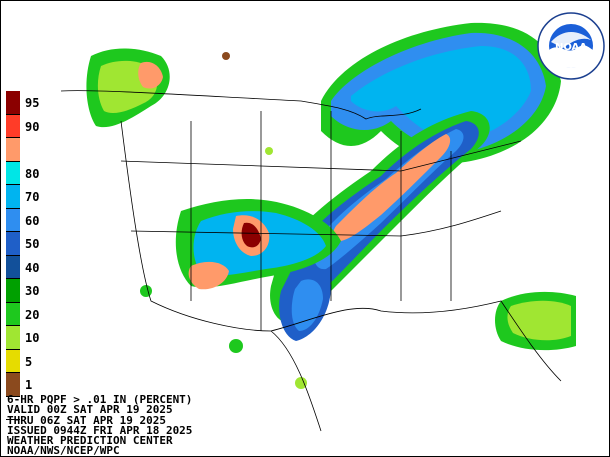  What do you see at coordinates (32, 173) in the screenshot?
I see `legend-label: 80` at bounding box center [32, 173].